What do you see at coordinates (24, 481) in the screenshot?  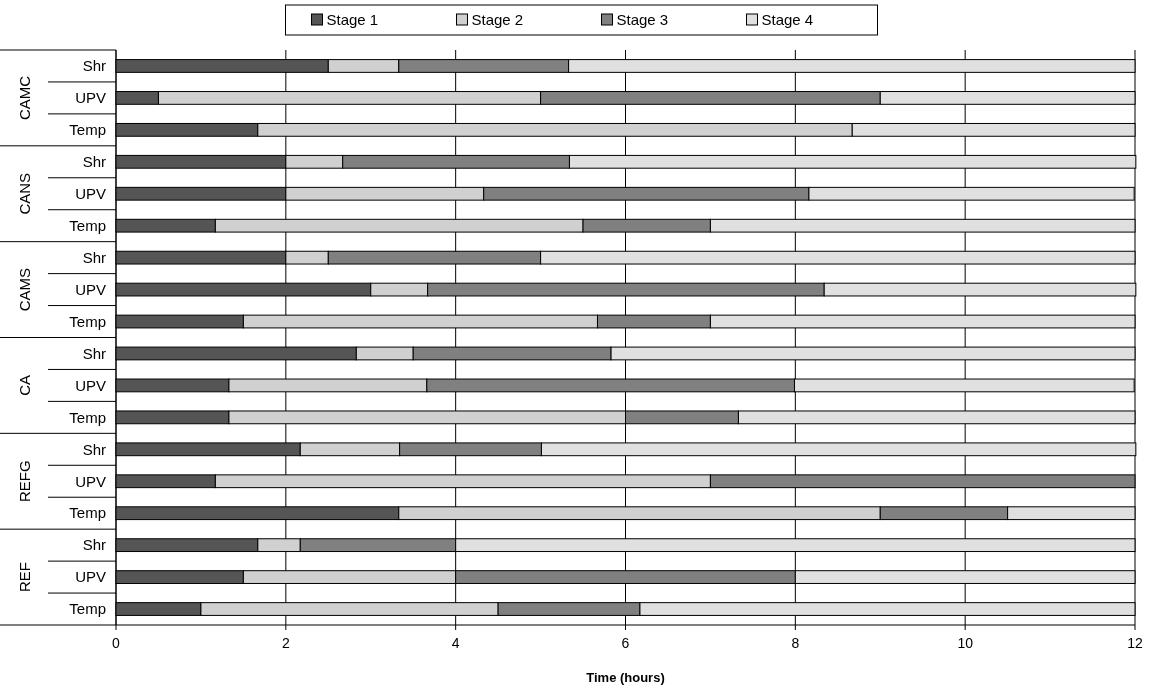 I see `text: REFG` at bounding box center [24, 481].